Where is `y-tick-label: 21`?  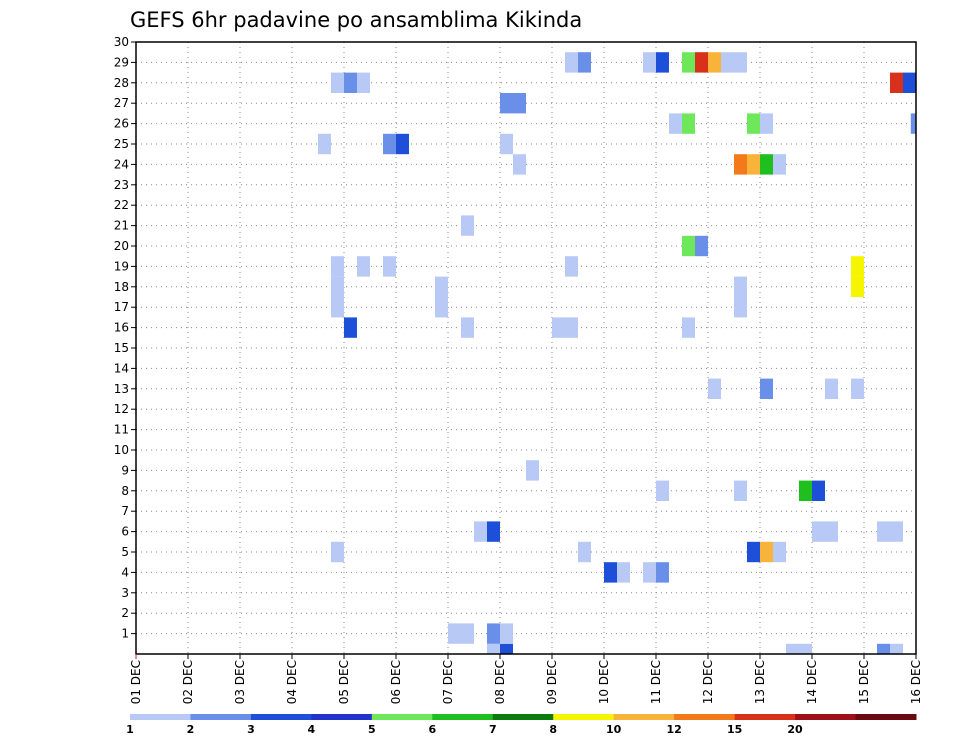 y-tick-label: 21 is located at coordinates (121, 226).